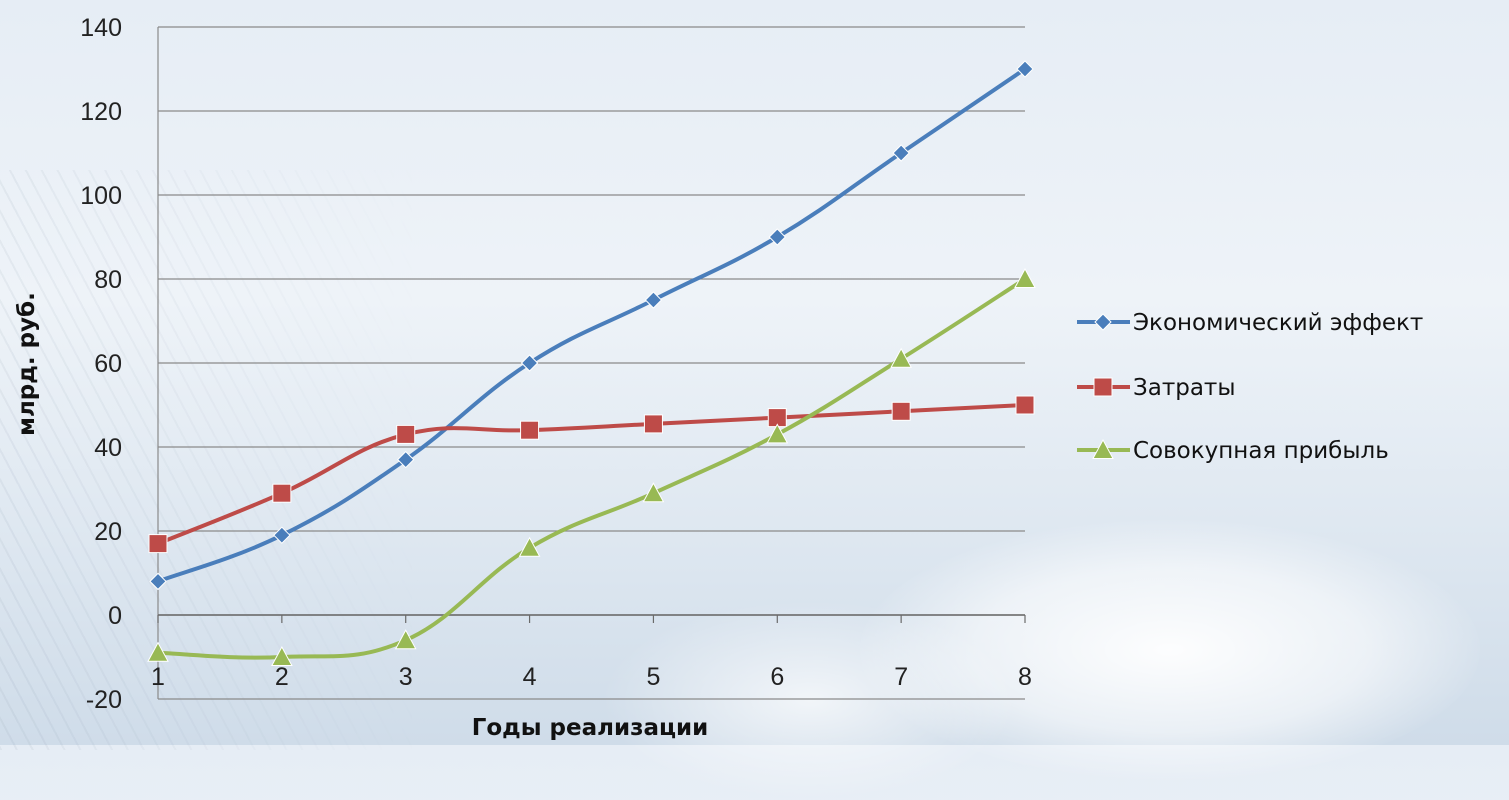  I want to click on y-tick-label: 80, so click(108, 280).